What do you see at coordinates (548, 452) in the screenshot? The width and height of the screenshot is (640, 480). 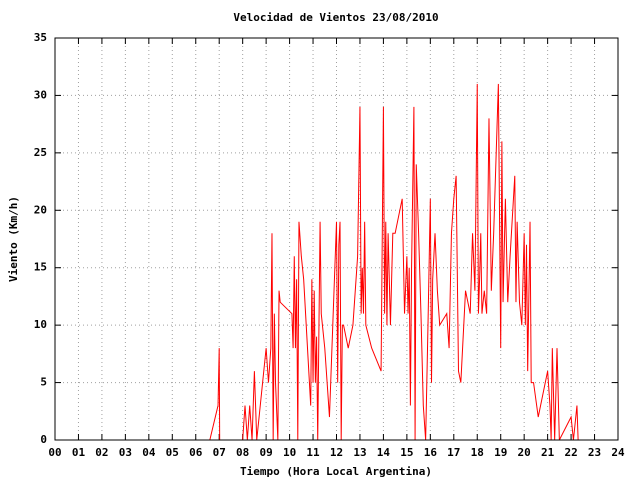 I see `x-tick-label: 21` at bounding box center [548, 452].